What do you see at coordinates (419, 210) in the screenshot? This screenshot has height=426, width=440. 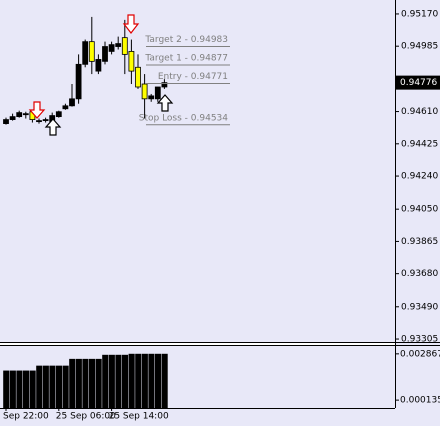 I see `y-tick-label: 0.94050` at bounding box center [419, 210].